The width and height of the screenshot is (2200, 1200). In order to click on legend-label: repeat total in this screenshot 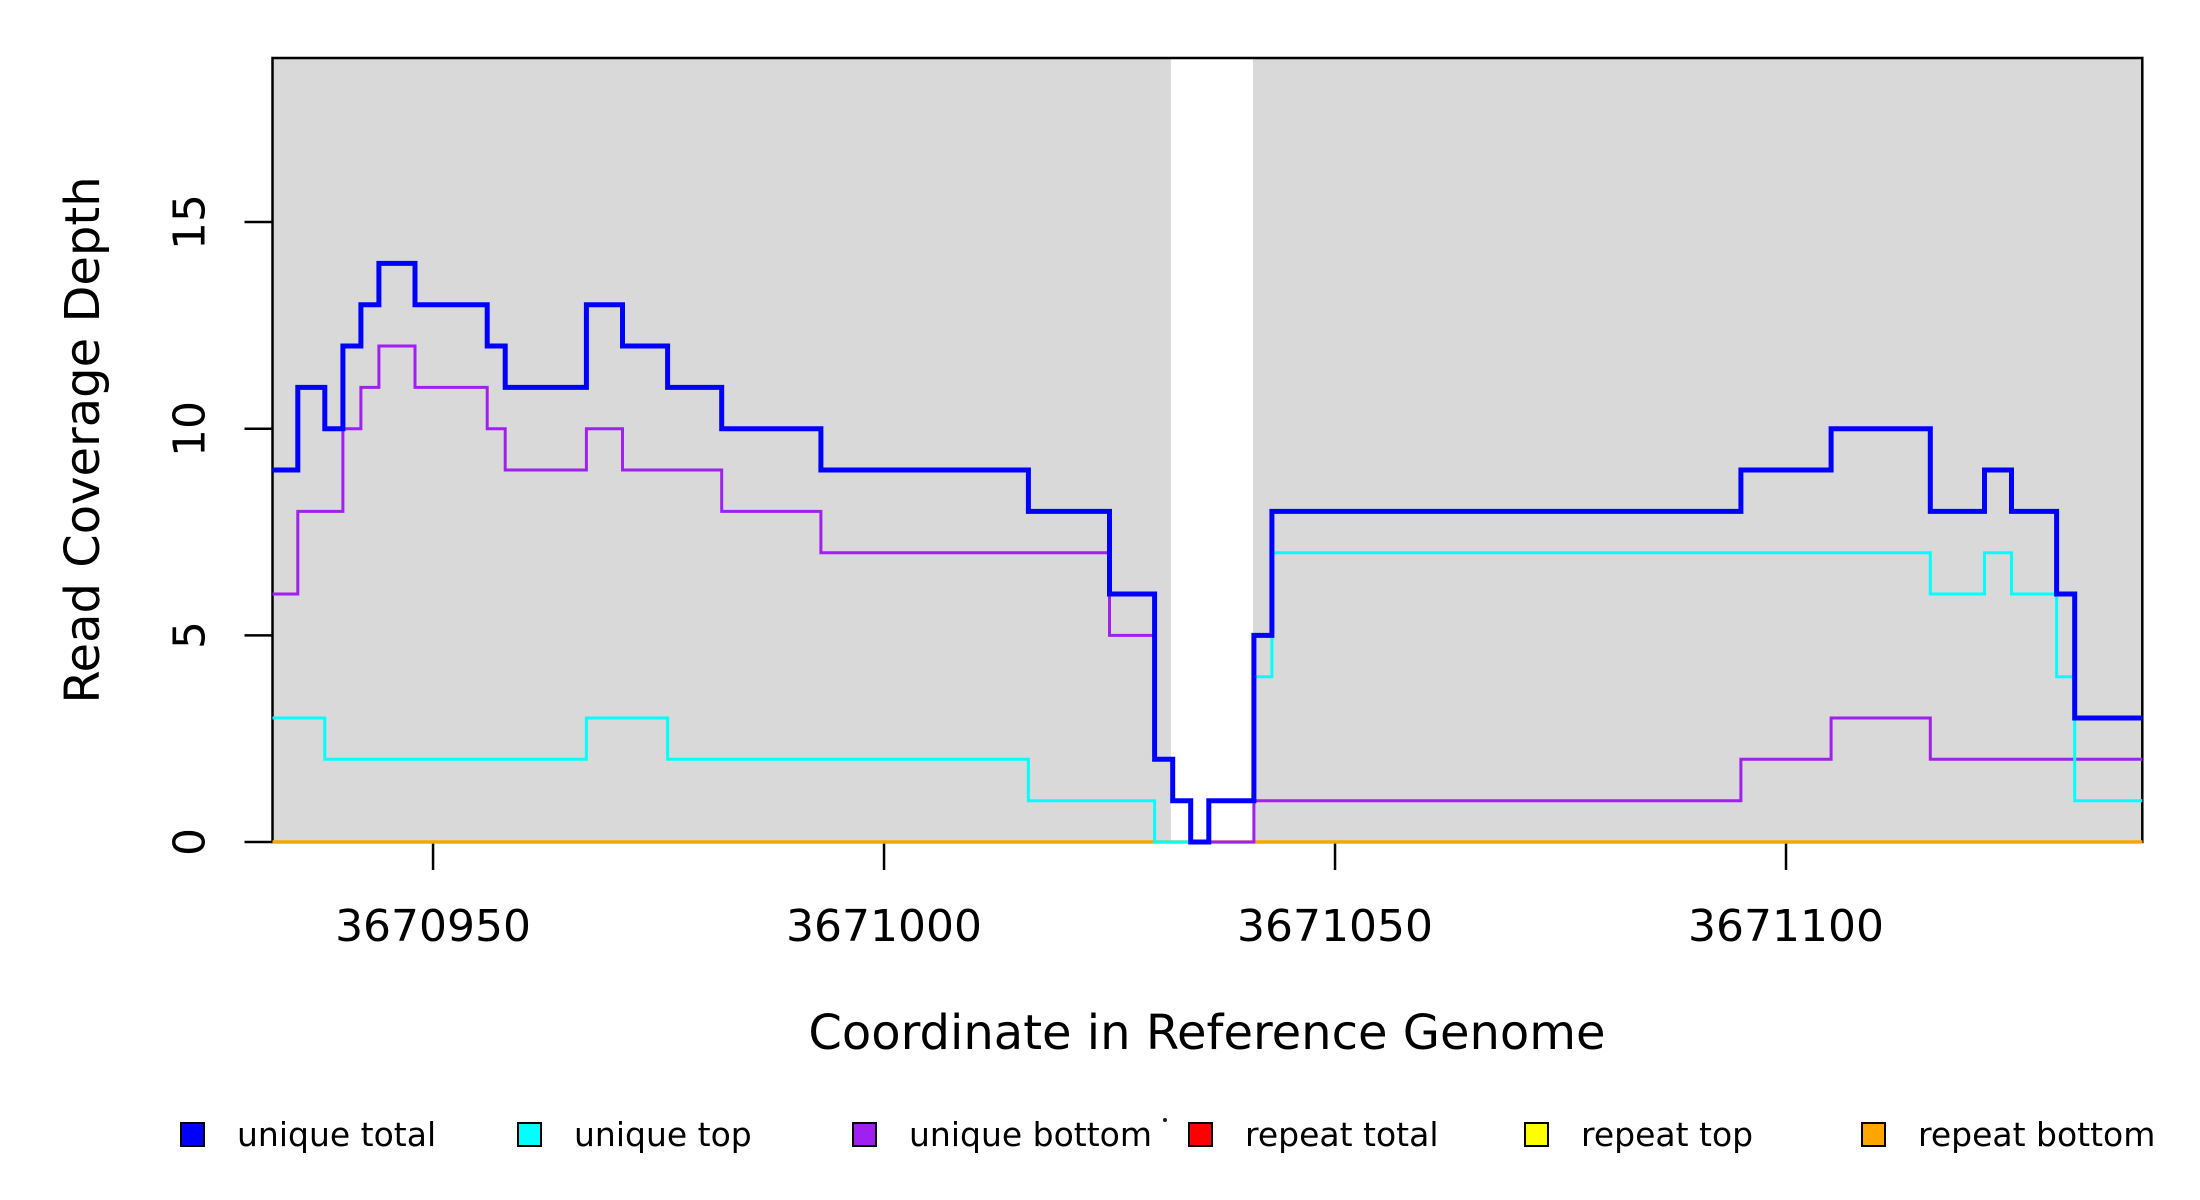, I will do `click(1342, 1134)`.